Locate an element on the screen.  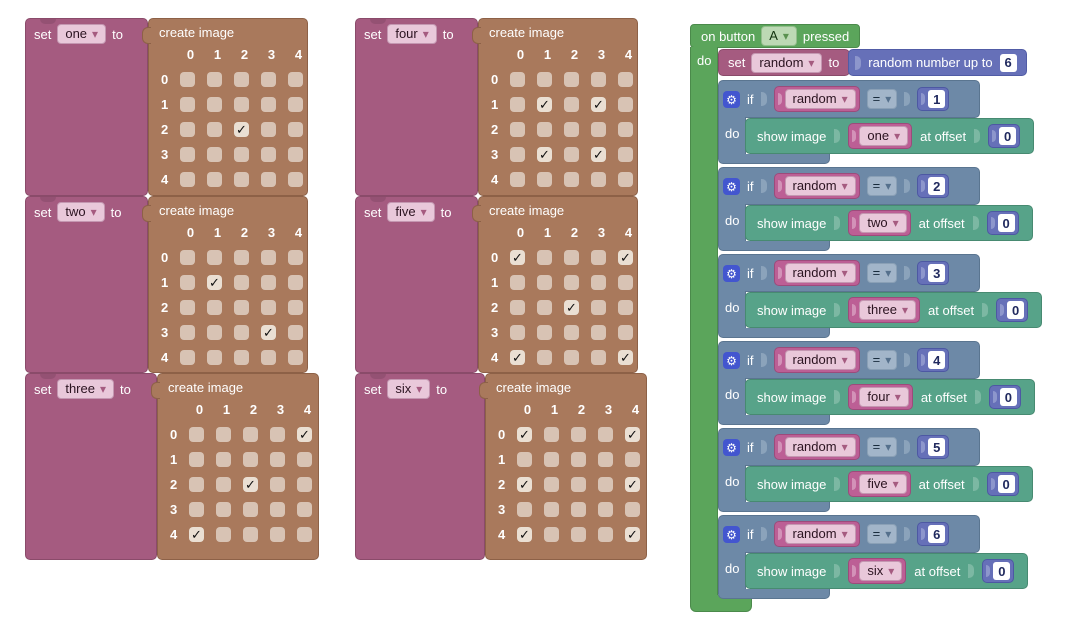
show-image-block: show image one at offset 0 is located at coordinates (890, 136).